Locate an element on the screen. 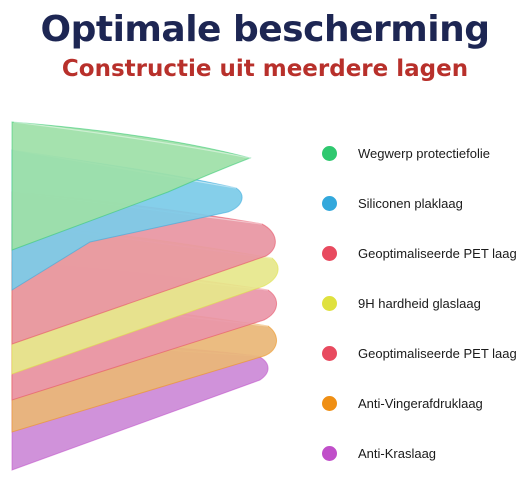 The image size is (530, 498). page-title: Optimale bescherming is located at coordinates (265, 29).